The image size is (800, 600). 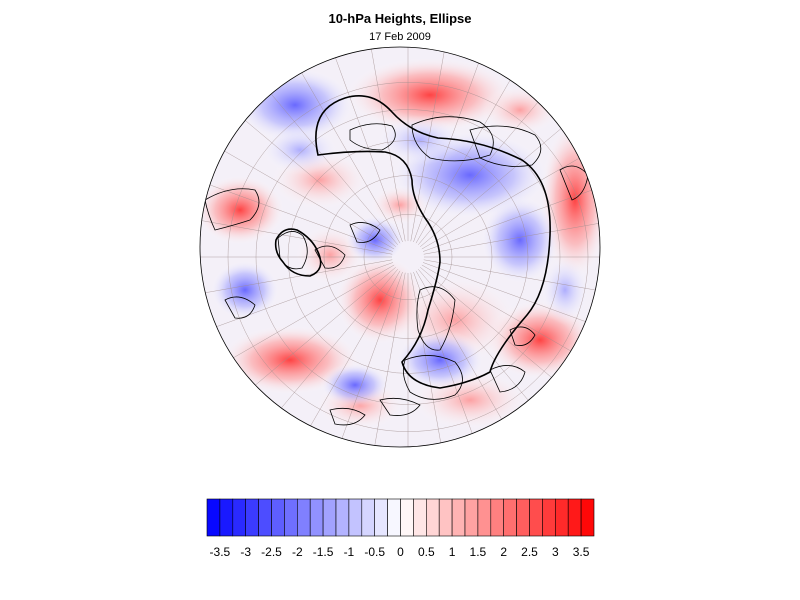 I want to click on colorbar-tick-label: -3, so click(x=245, y=552).